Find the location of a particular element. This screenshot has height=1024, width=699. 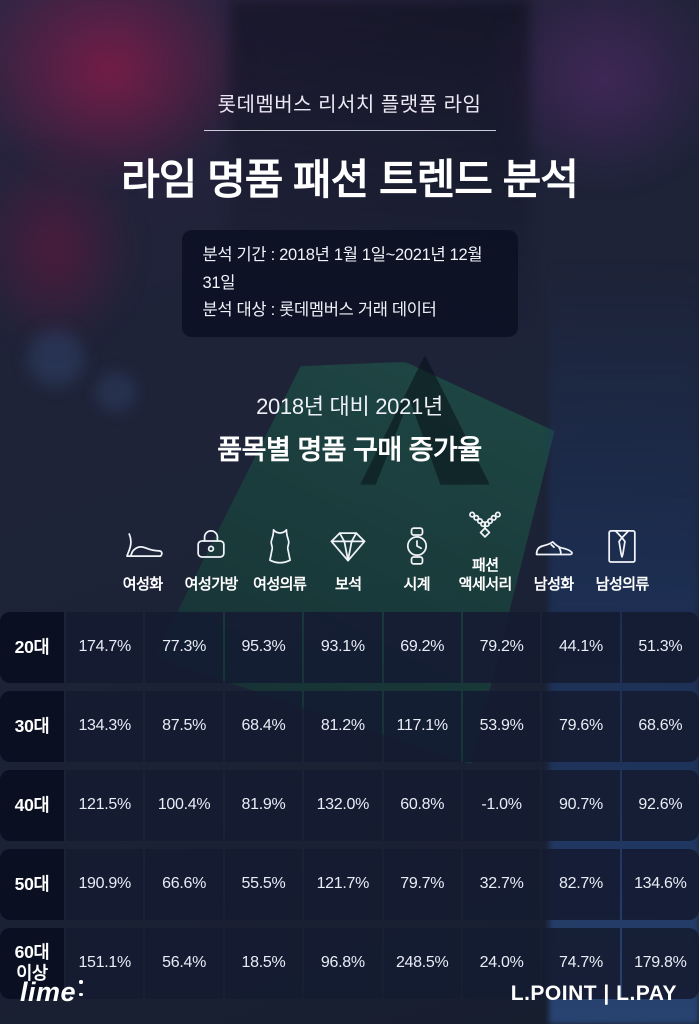

value-cell: 95.3% is located at coordinates (263, 647).